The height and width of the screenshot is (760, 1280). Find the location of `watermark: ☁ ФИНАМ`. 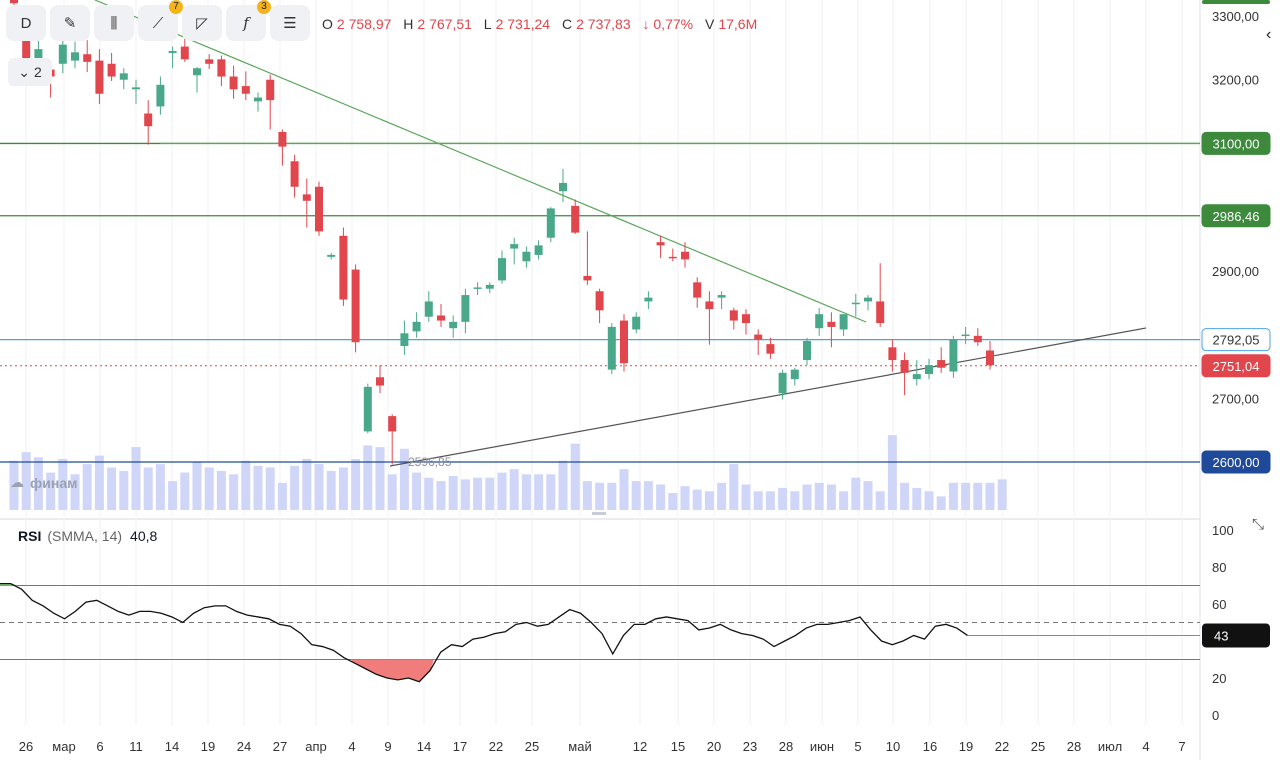

watermark: ☁ ФИНАМ is located at coordinates (43, 482).